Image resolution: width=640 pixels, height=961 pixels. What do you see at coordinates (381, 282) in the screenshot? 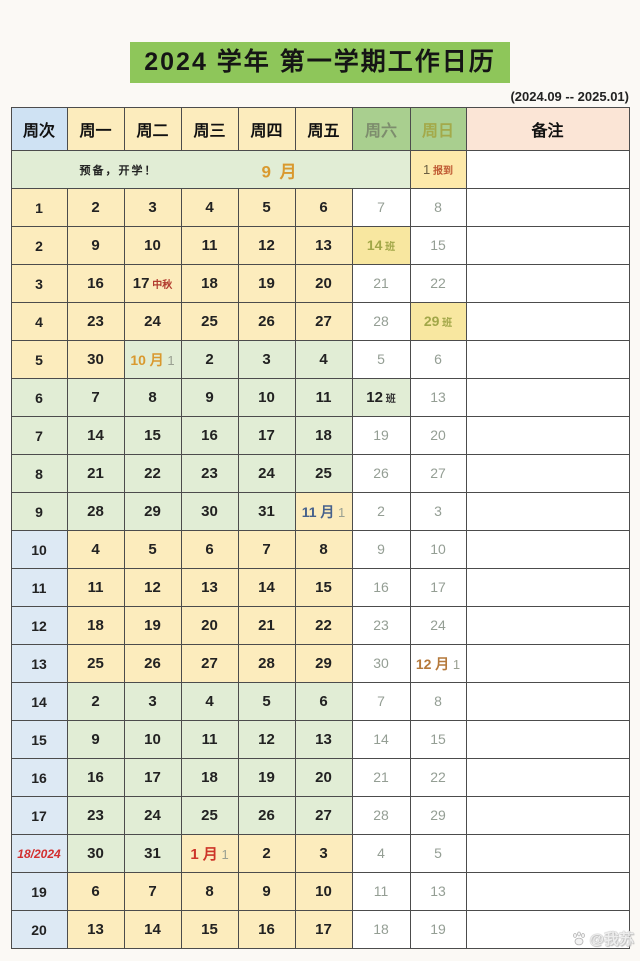
I see `day-number: 21` at bounding box center [381, 282].